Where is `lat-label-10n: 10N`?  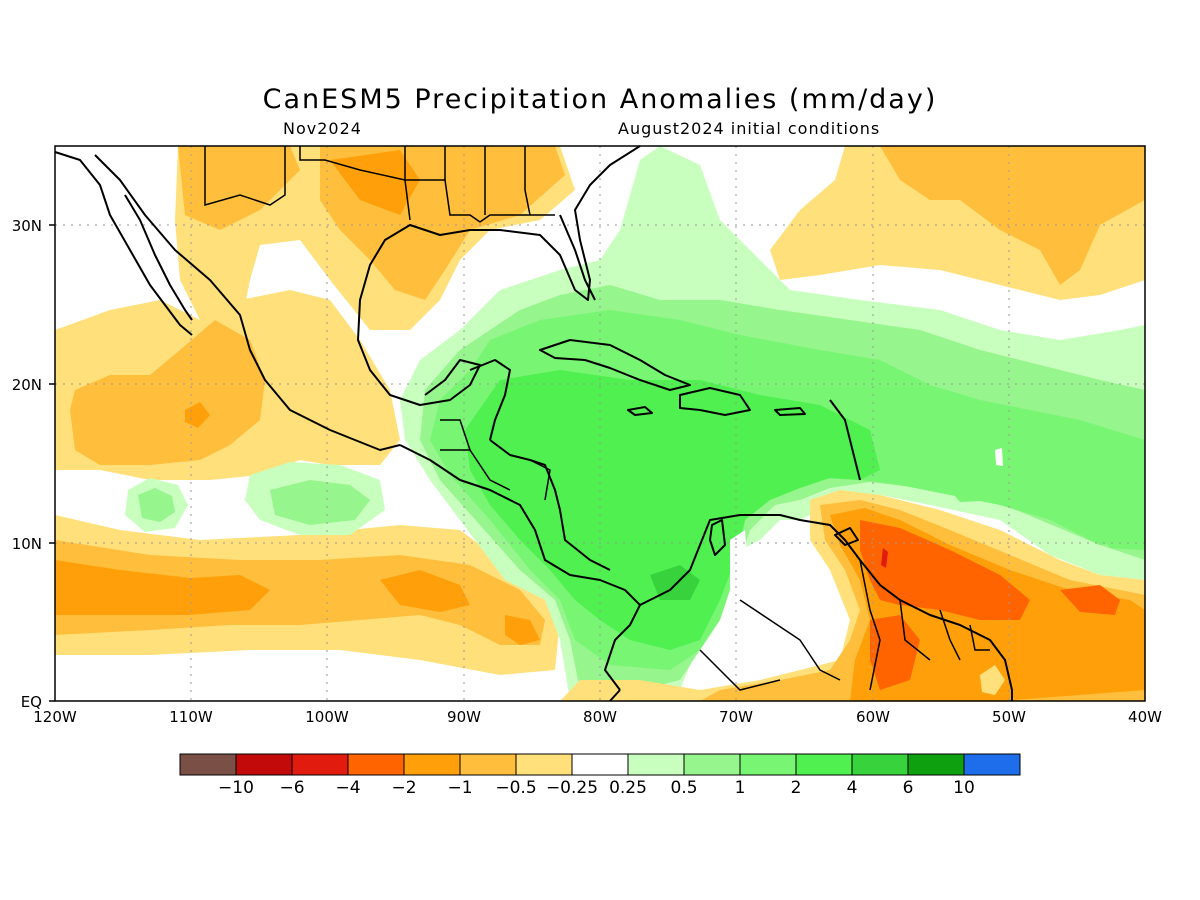 lat-label-10n: 10N is located at coordinates (27, 544).